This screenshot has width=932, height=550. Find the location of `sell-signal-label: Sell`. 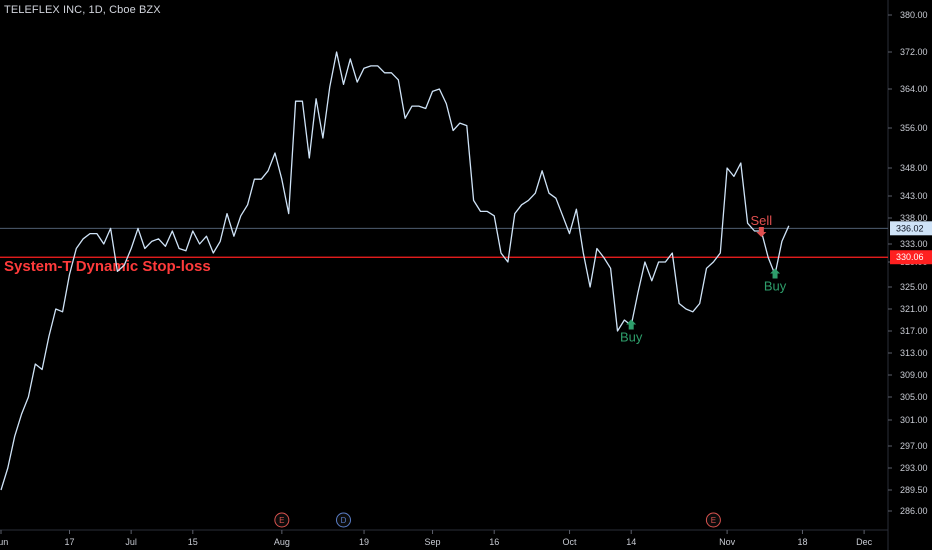

sell-signal-label: Sell is located at coordinates (762, 220).